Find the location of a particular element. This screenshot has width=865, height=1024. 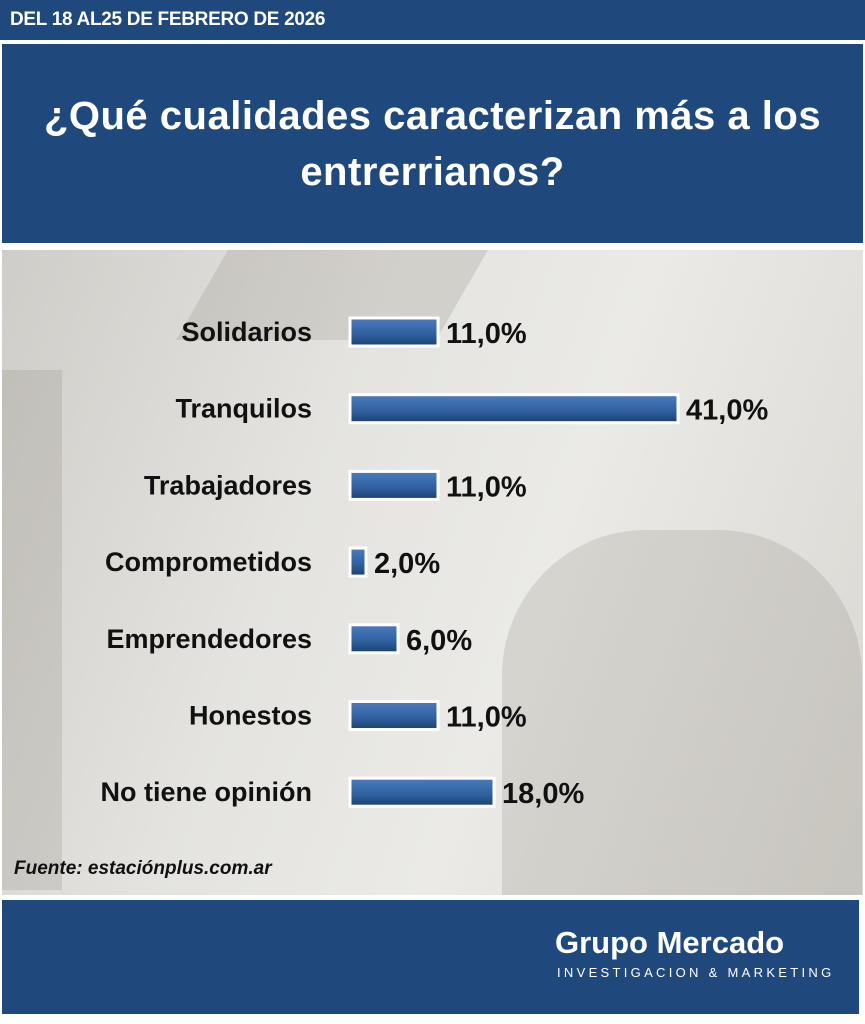

source-note: Fuente: estaciónplus.com.ar is located at coordinates (143, 868).